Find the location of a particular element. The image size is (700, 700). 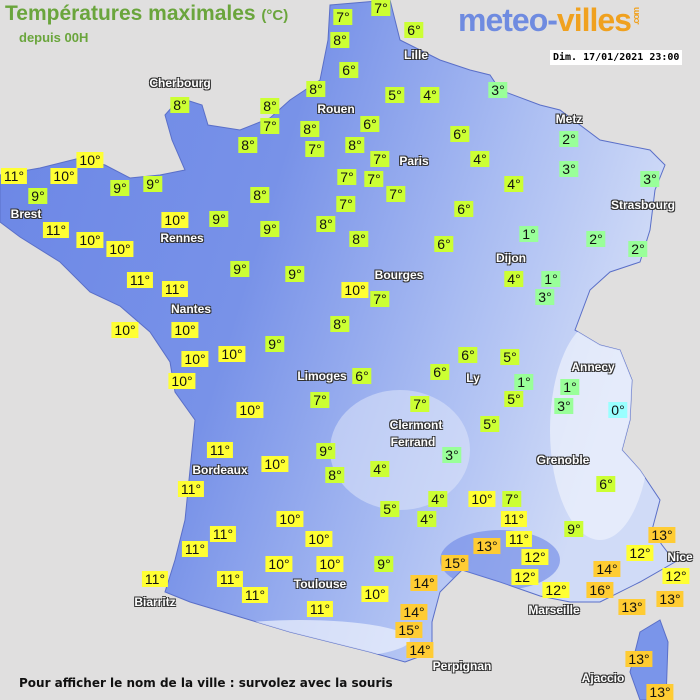

logo: meteo-villes.com is located at coordinates (549, 20).